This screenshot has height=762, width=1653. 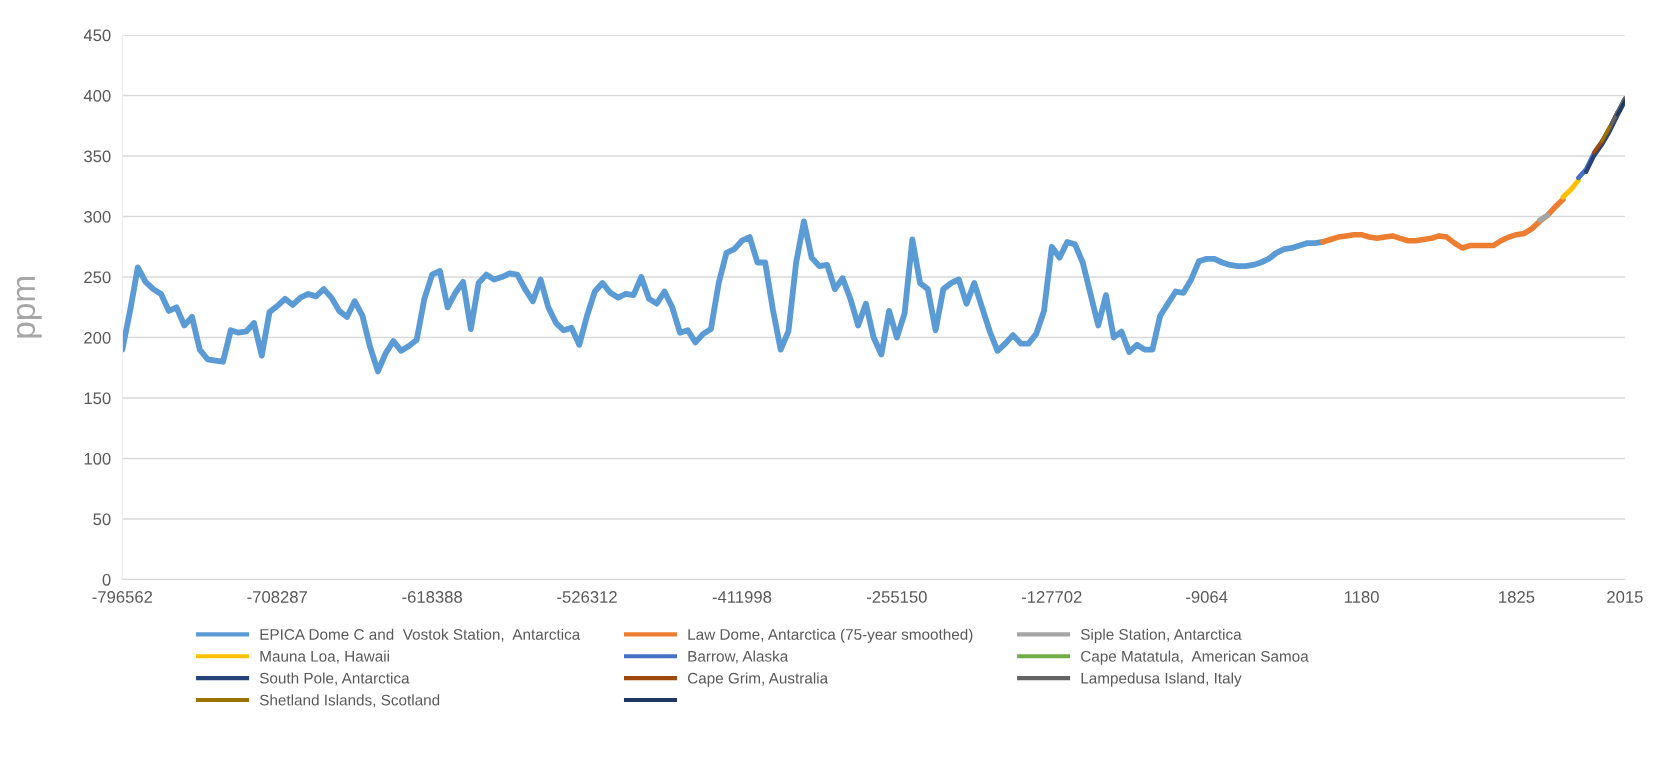 I want to click on y-tick-label: 350, so click(x=97, y=156).